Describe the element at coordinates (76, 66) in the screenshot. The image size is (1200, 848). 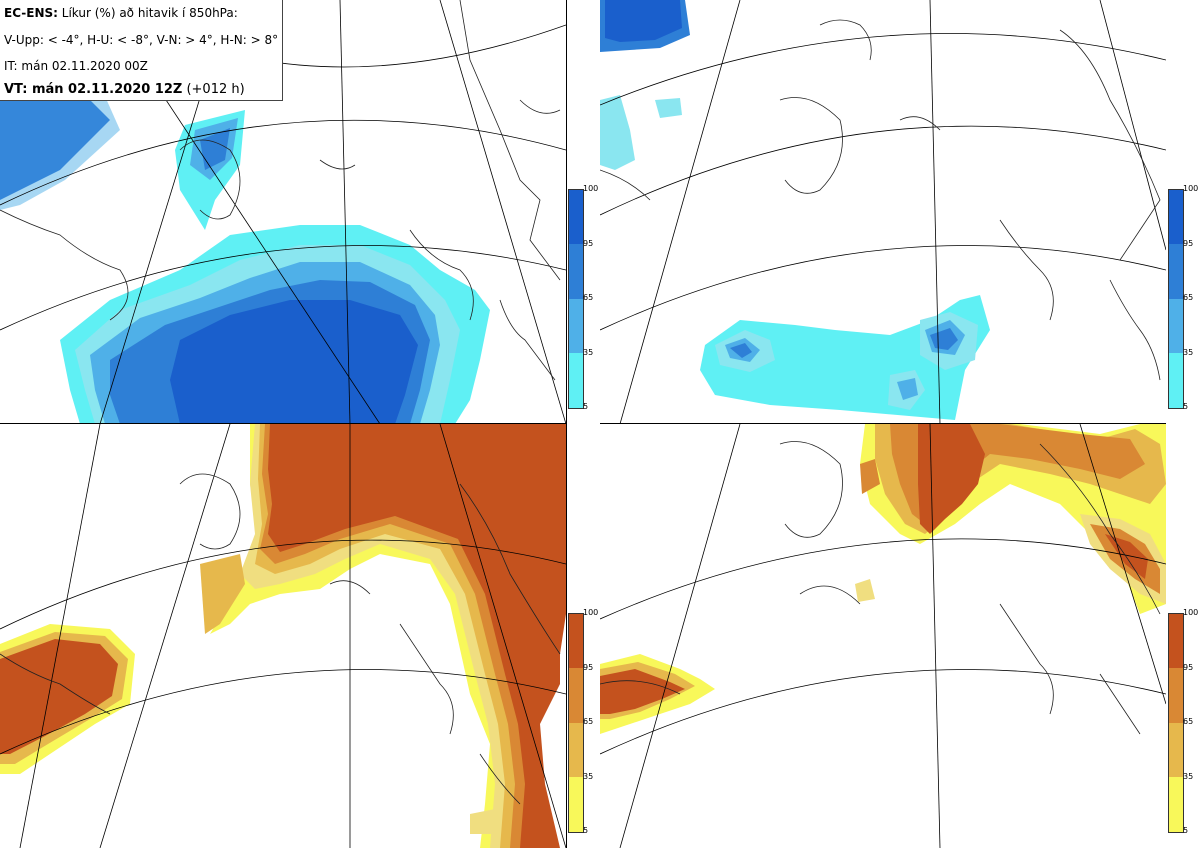
I see `init-time: IT: mán 02.11.2020 00Z` at that location.